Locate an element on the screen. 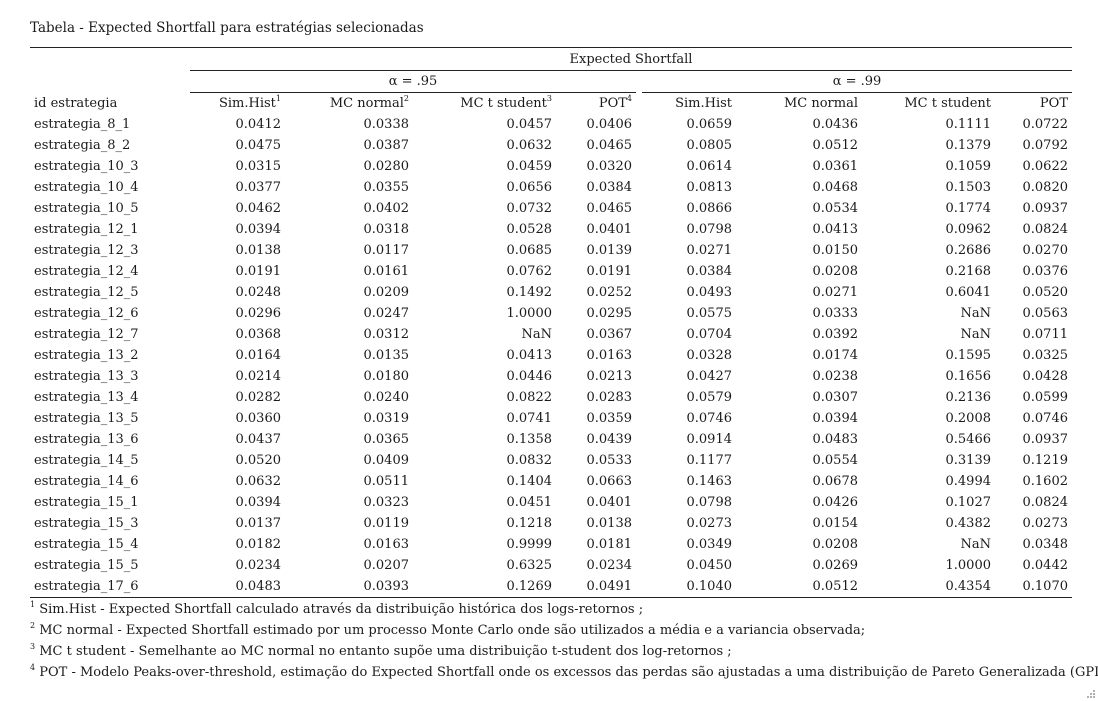 The height and width of the screenshot is (701, 1098). strategy-id-cell: estrategia_15_1 is located at coordinates (86, 502).